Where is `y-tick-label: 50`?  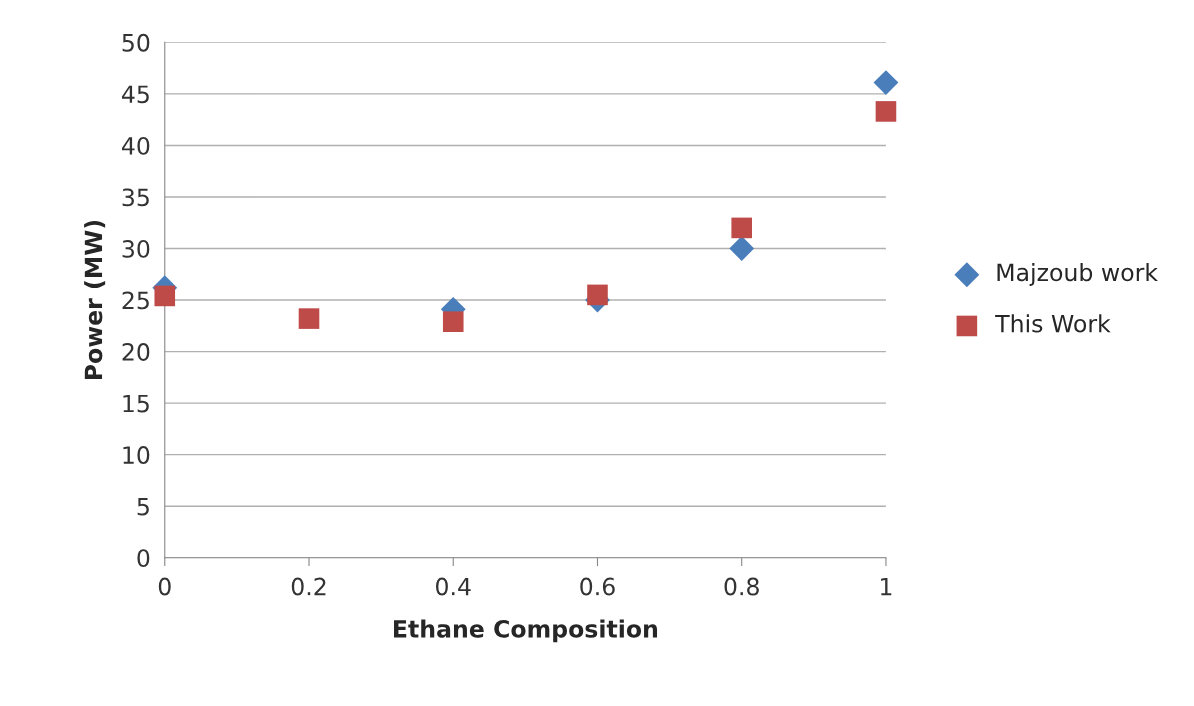
y-tick-label: 50 is located at coordinates (136, 42).